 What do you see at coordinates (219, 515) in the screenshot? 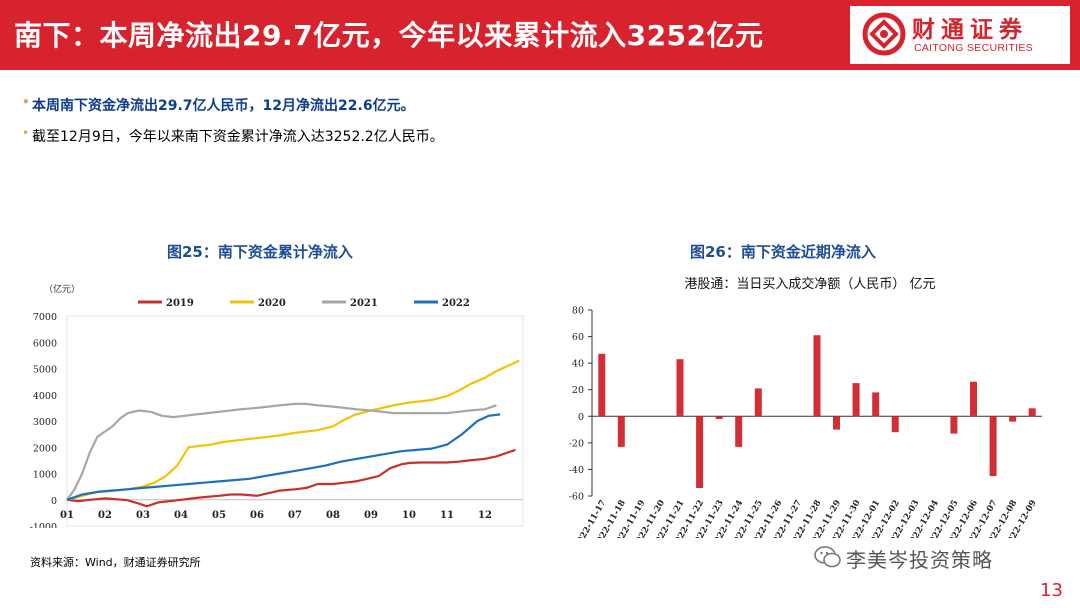
I see `x-tick-label: 05` at bounding box center [219, 515].